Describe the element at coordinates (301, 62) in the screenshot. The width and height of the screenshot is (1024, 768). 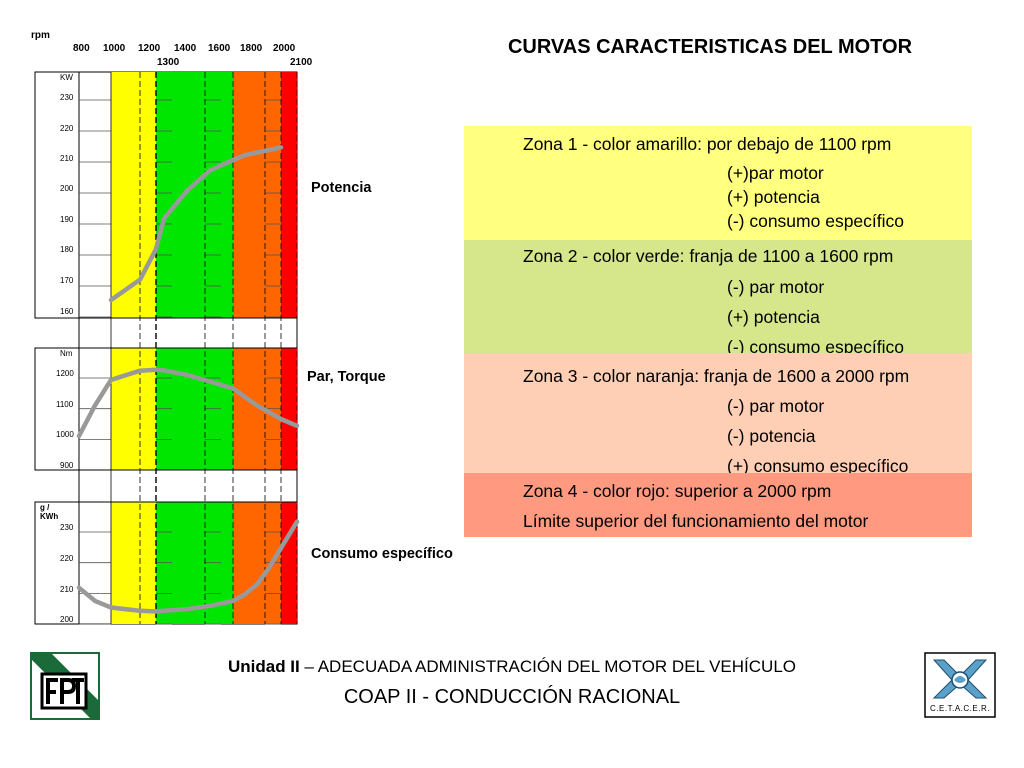
I see `rpm-tick-label: 2100` at that location.